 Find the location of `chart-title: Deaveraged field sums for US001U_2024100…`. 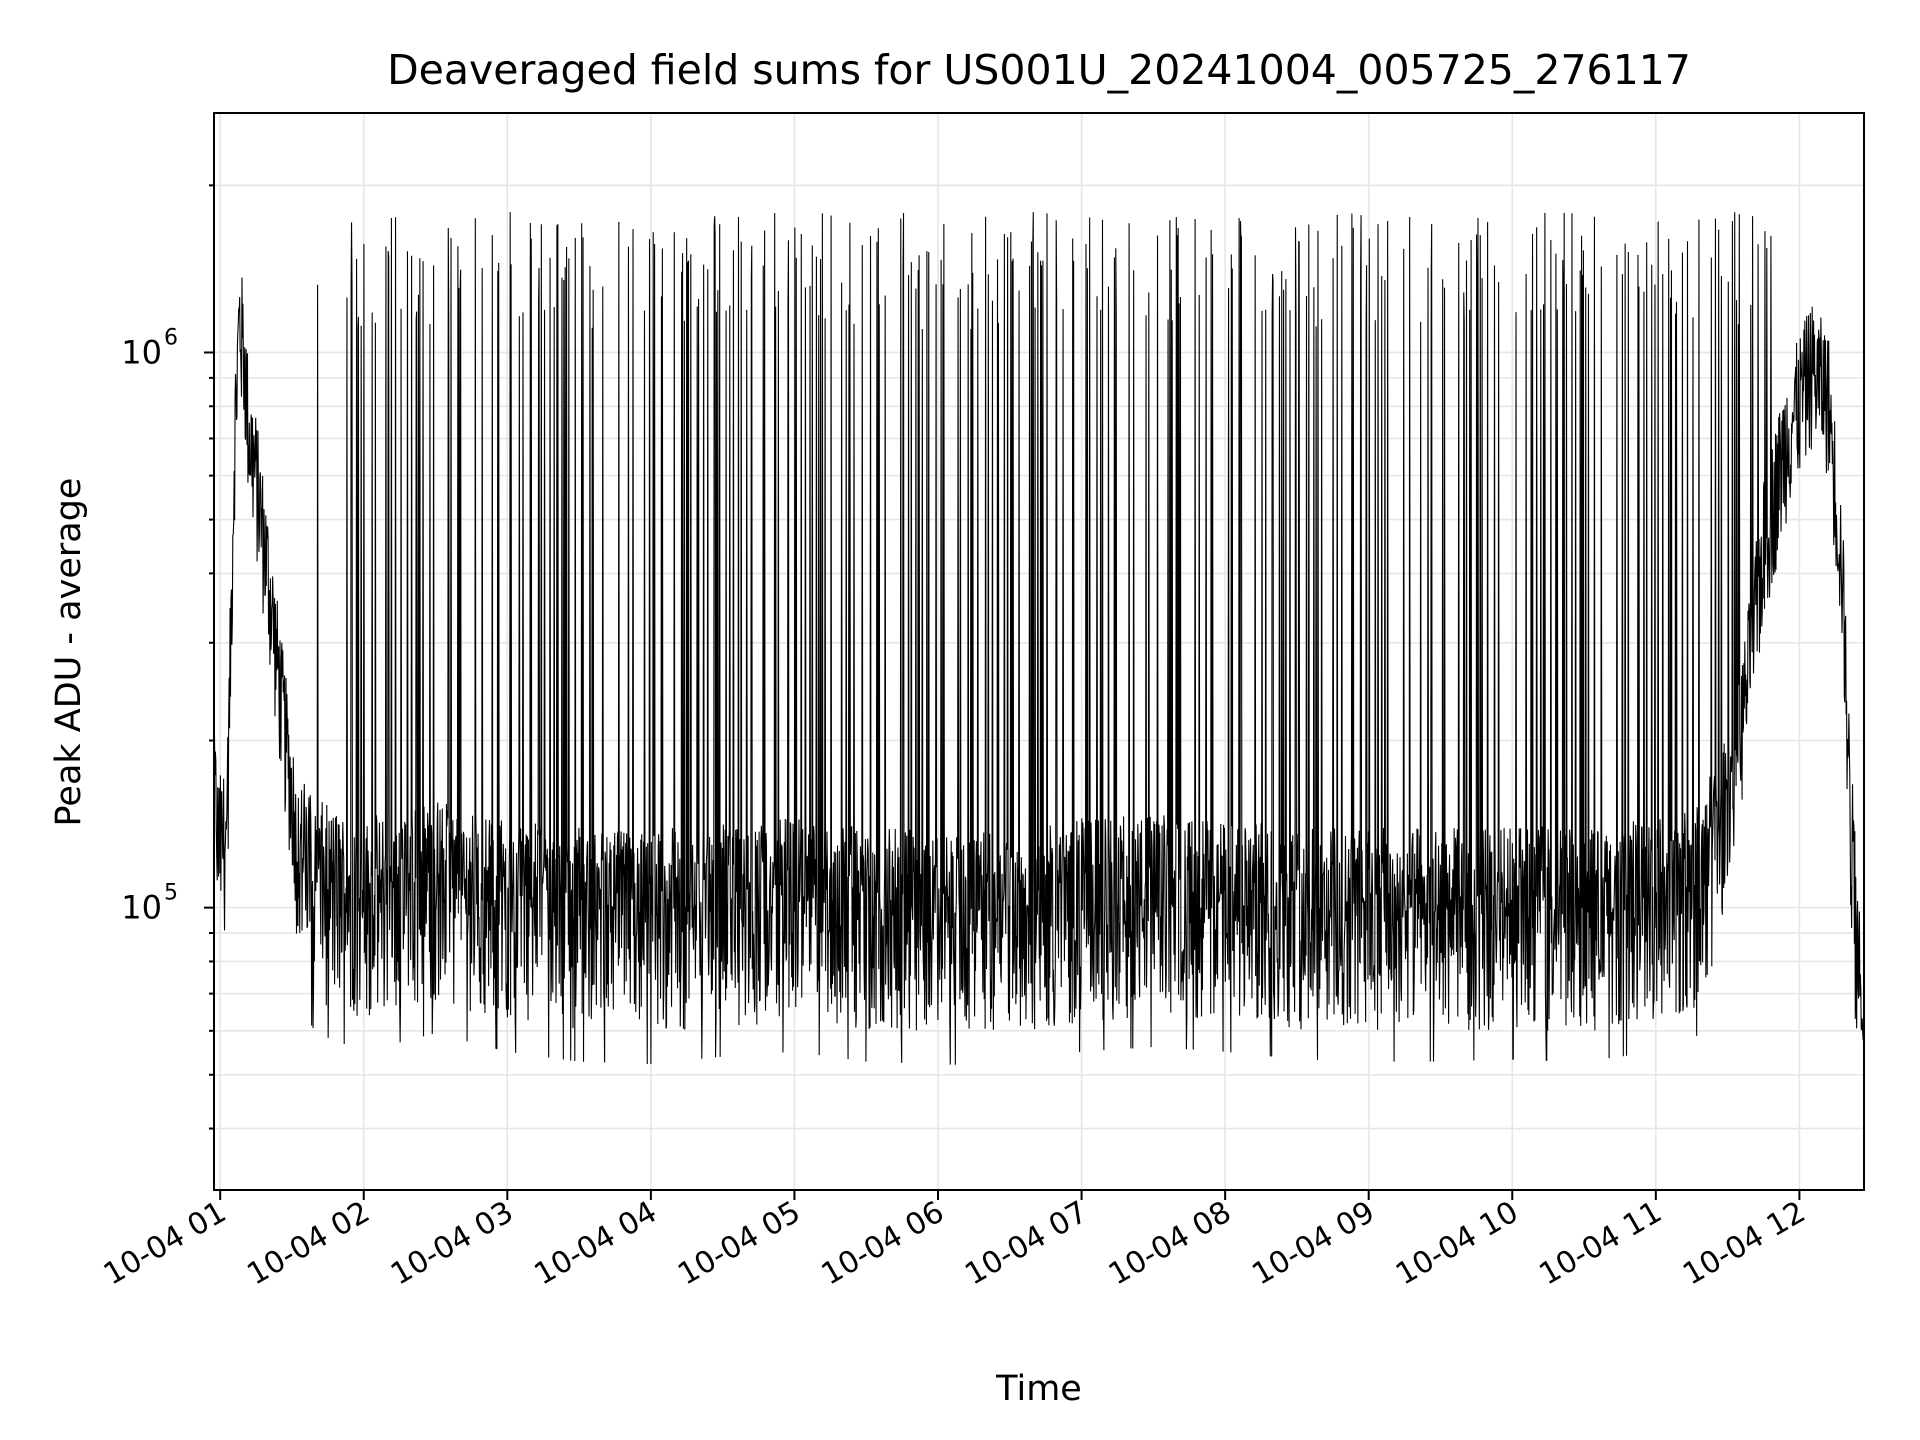

chart-title: Deaveraged field sums for US001U_2024100… is located at coordinates (1039, 70).